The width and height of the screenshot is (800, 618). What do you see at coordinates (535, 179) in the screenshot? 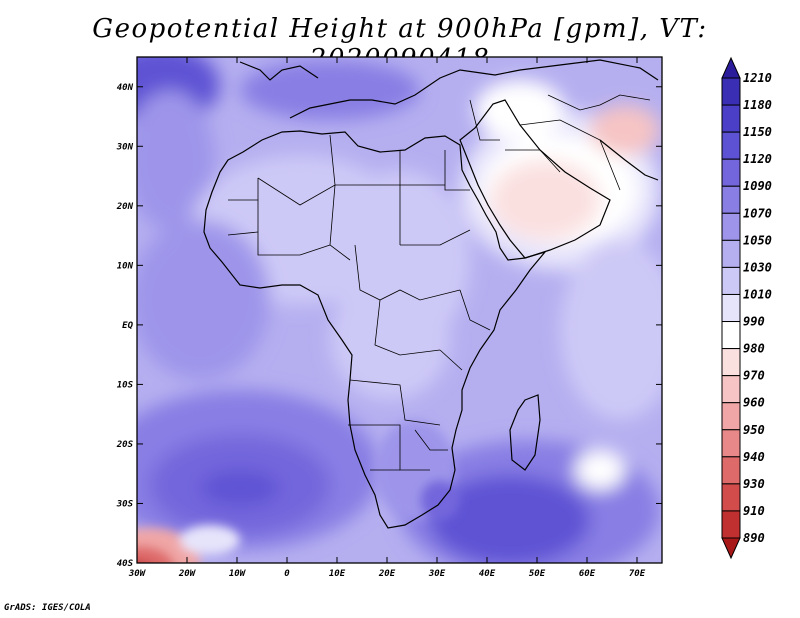
I see `arabia-coast` at bounding box center [535, 179].